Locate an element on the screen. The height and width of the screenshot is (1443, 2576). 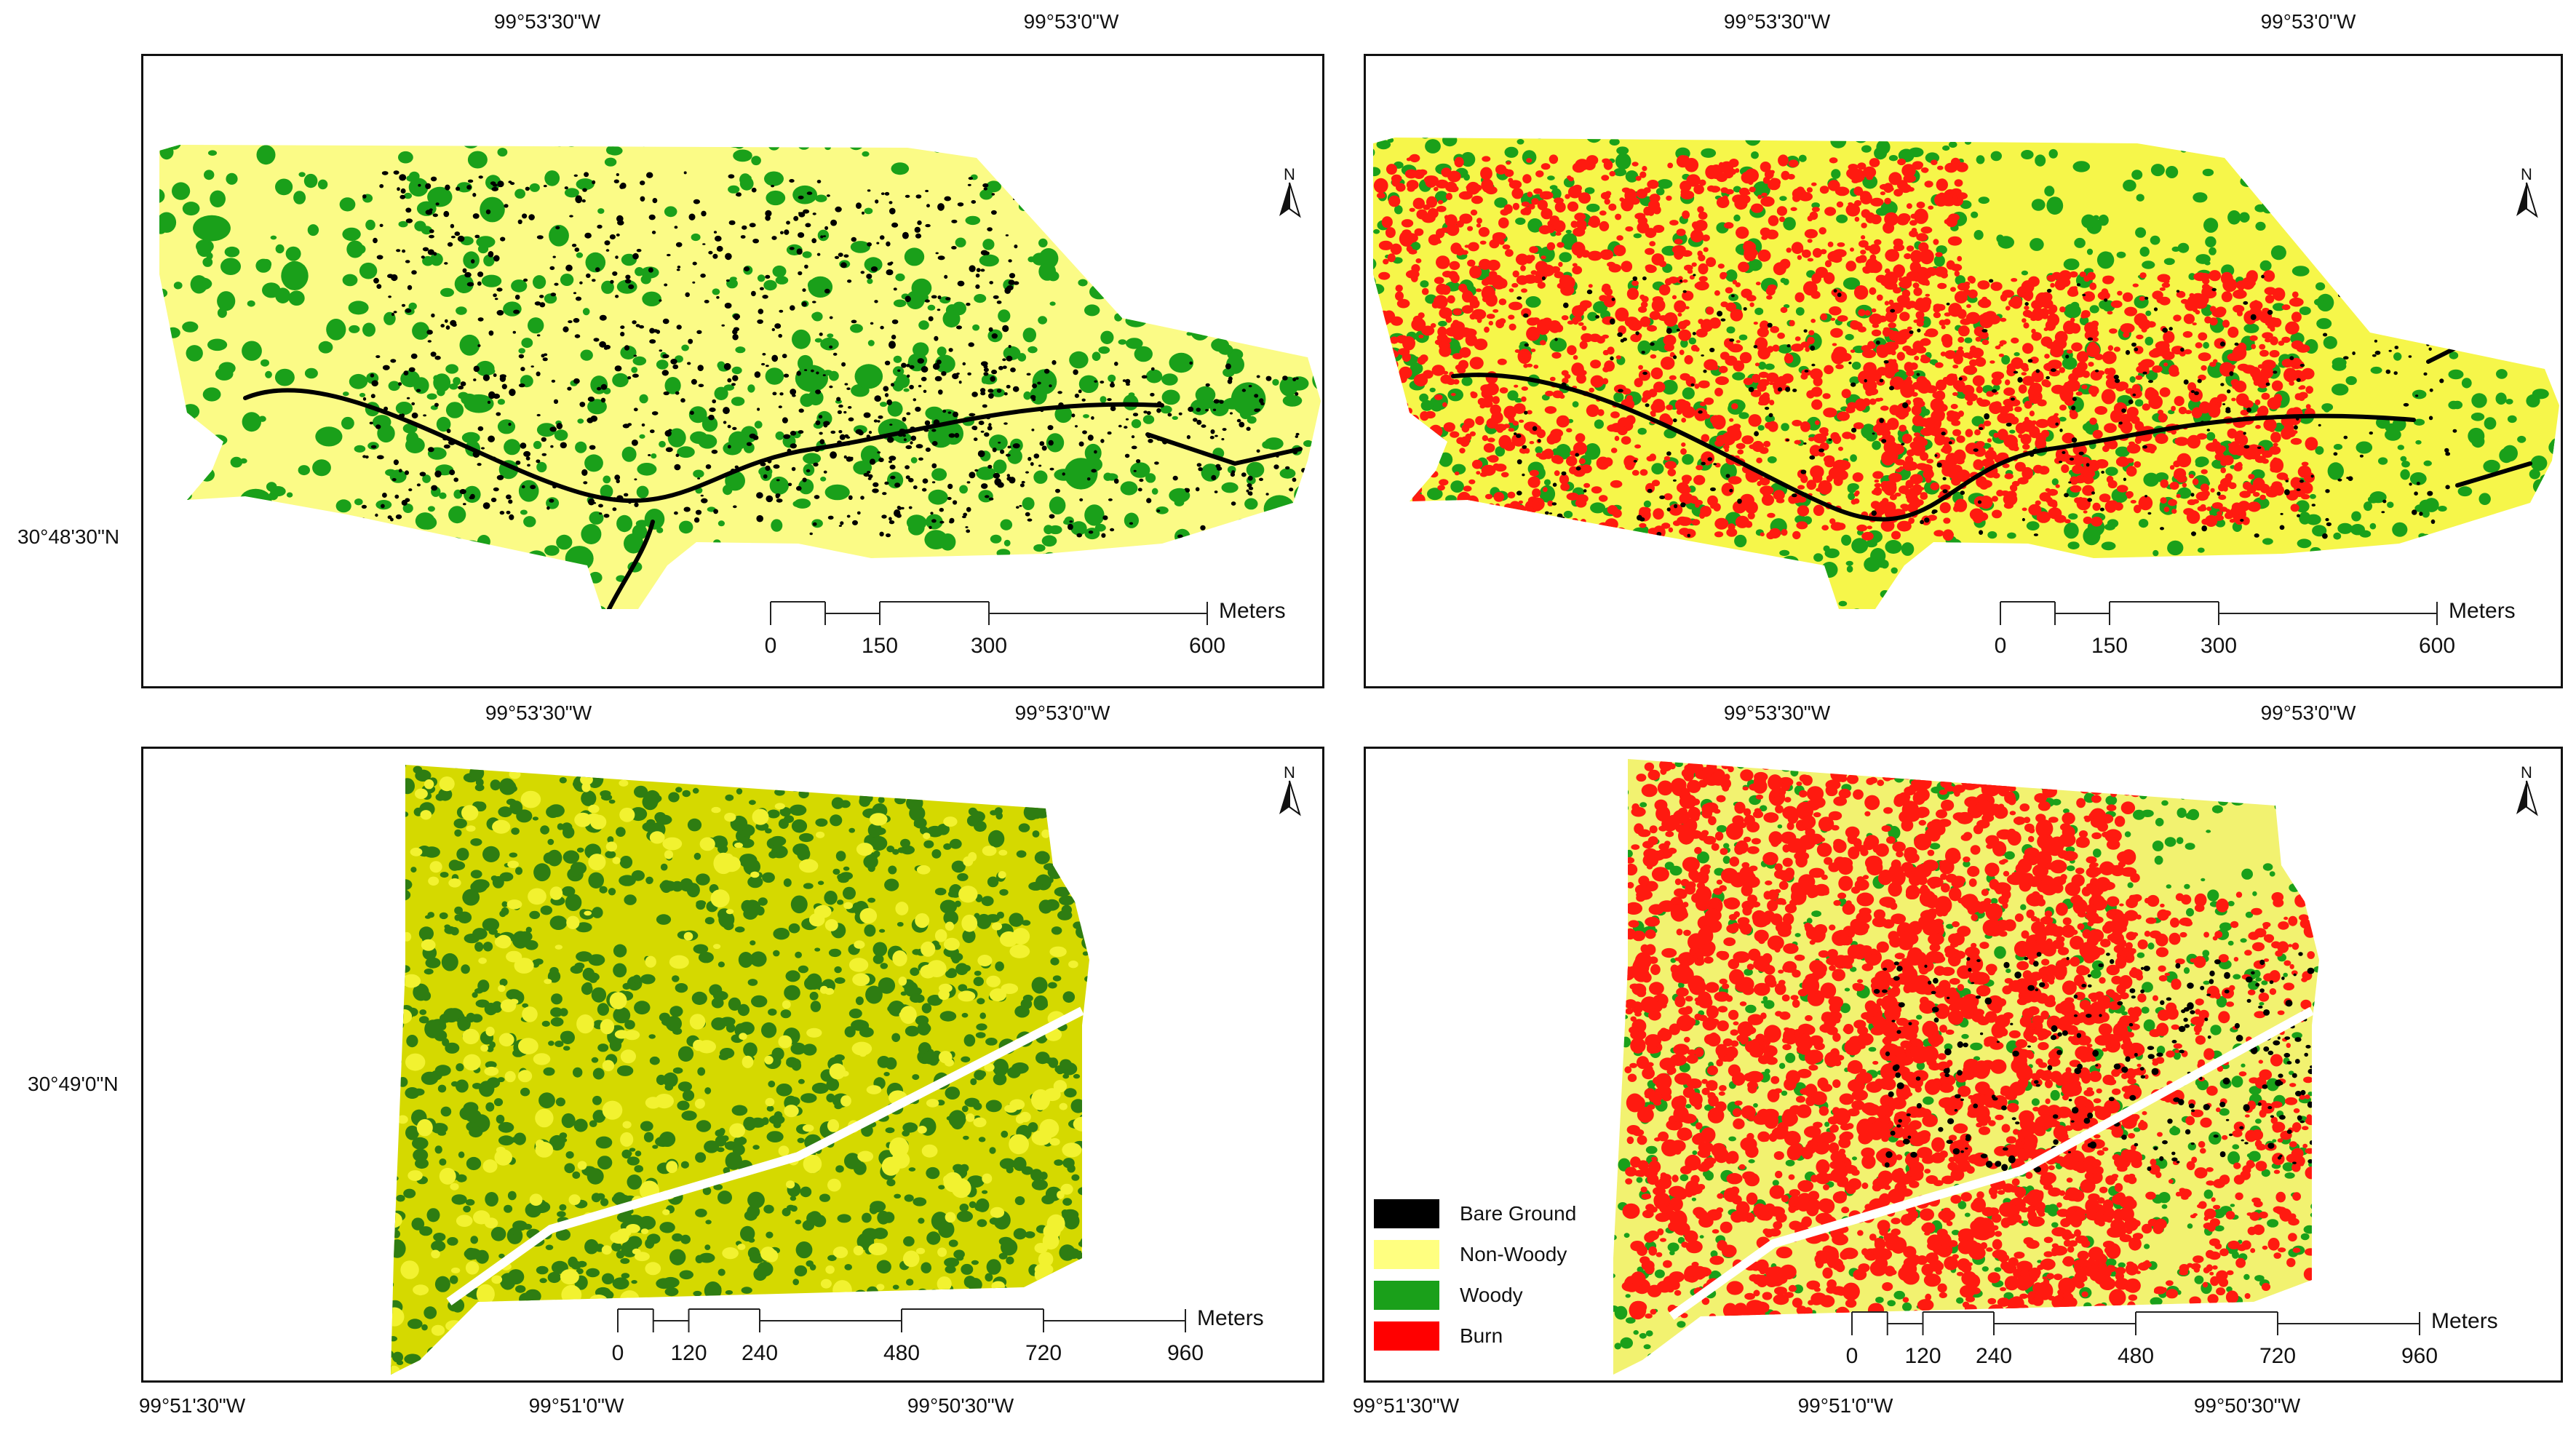
scale-unit-label: Meters is located at coordinates (1252, 611).